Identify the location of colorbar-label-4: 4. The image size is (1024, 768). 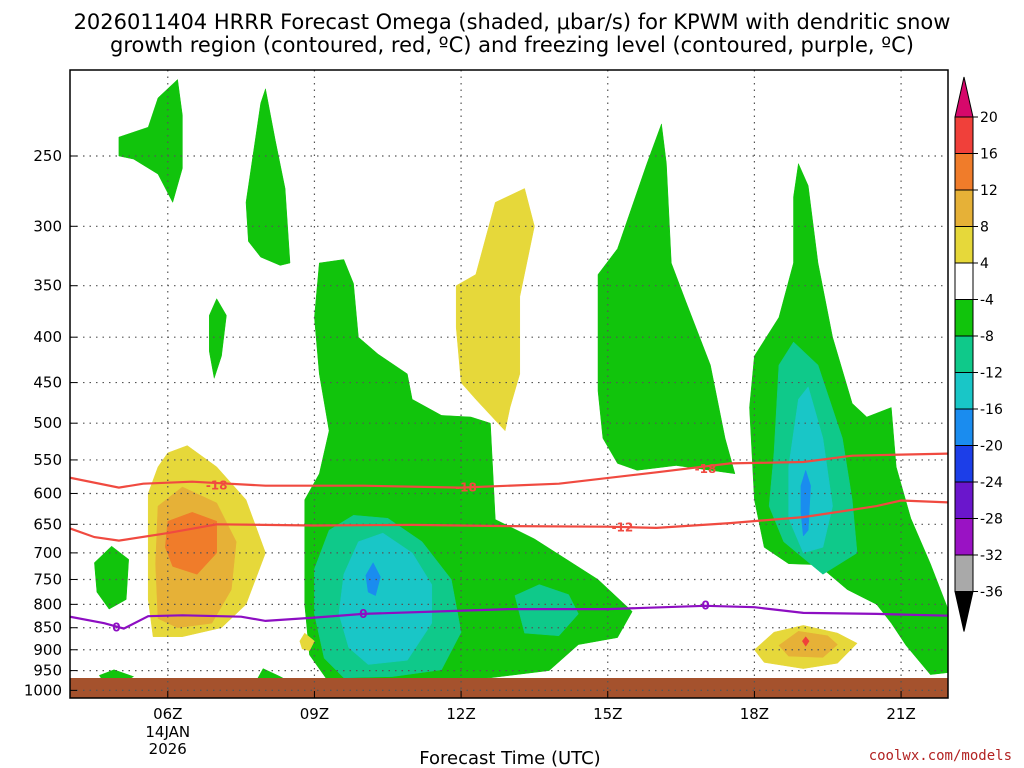
(984, 264).